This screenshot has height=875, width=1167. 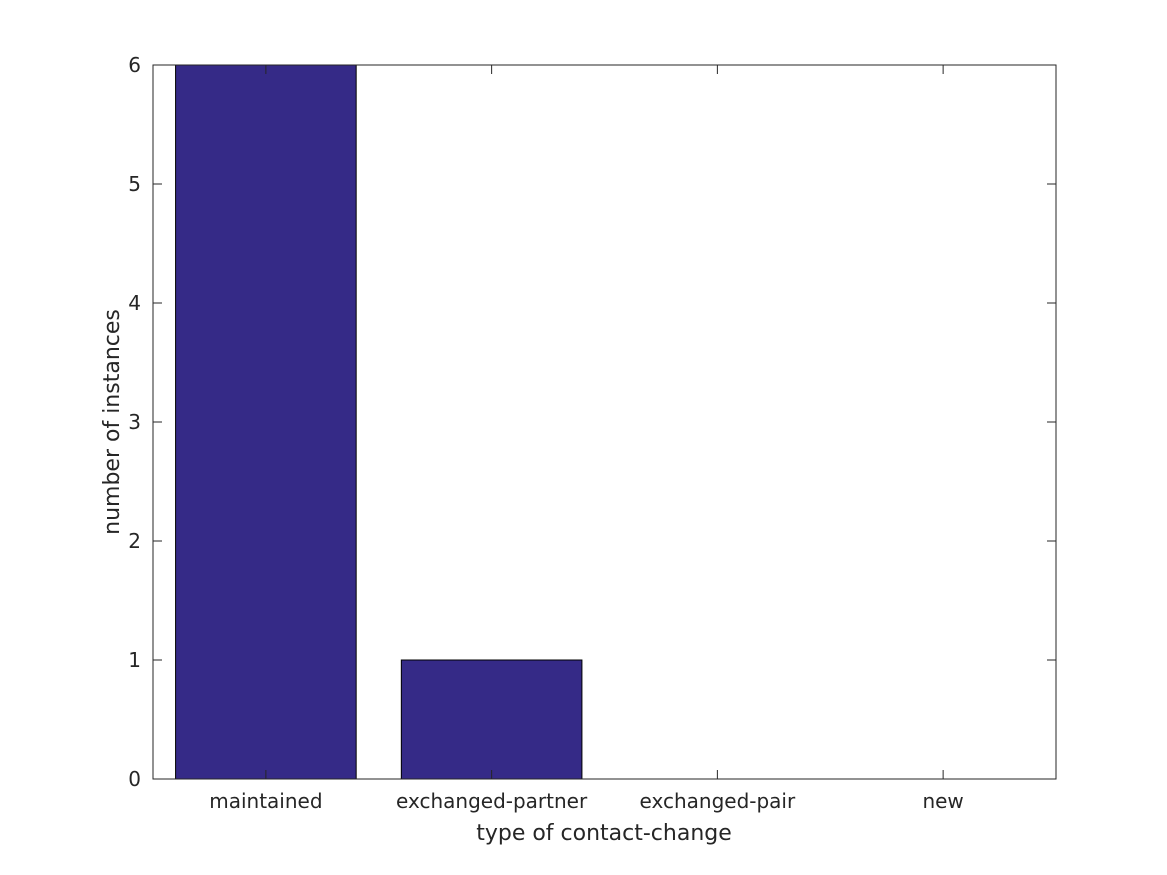 I want to click on x-axis-label: type of contact-change, so click(x=604, y=833).